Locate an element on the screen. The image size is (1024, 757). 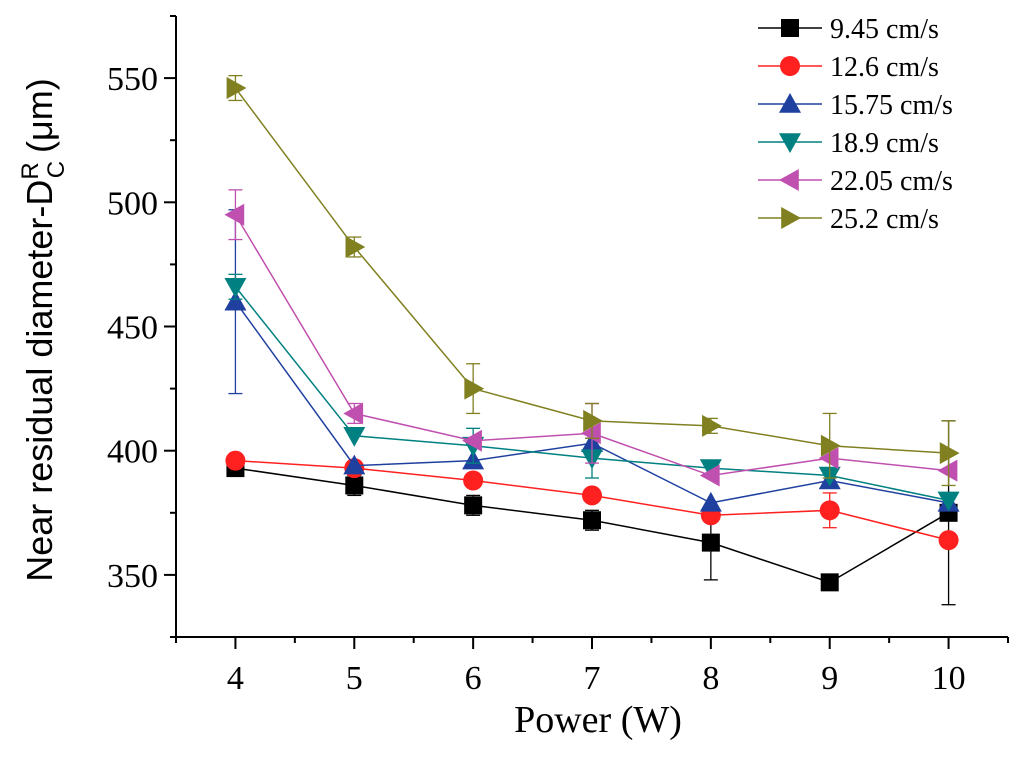
legend-item: 12.6 cm/s is located at coordinates (848, 67).